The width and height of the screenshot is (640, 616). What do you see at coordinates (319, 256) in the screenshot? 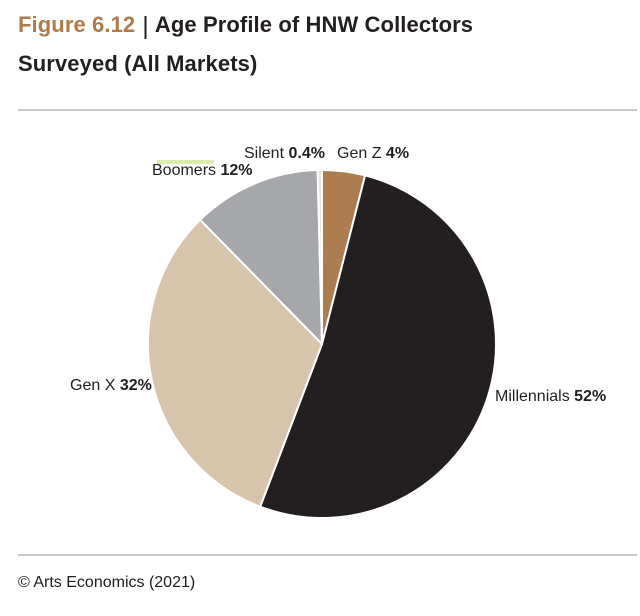
I see `pie-slice-silent` at bounding box center [319, 256].